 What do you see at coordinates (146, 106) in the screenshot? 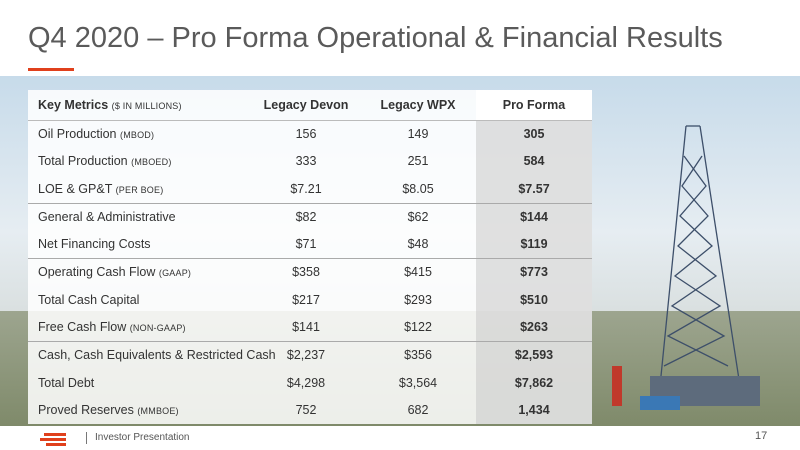
I see `header-note: ($ IN MILLIONS)` at bounding box center [146, 106].